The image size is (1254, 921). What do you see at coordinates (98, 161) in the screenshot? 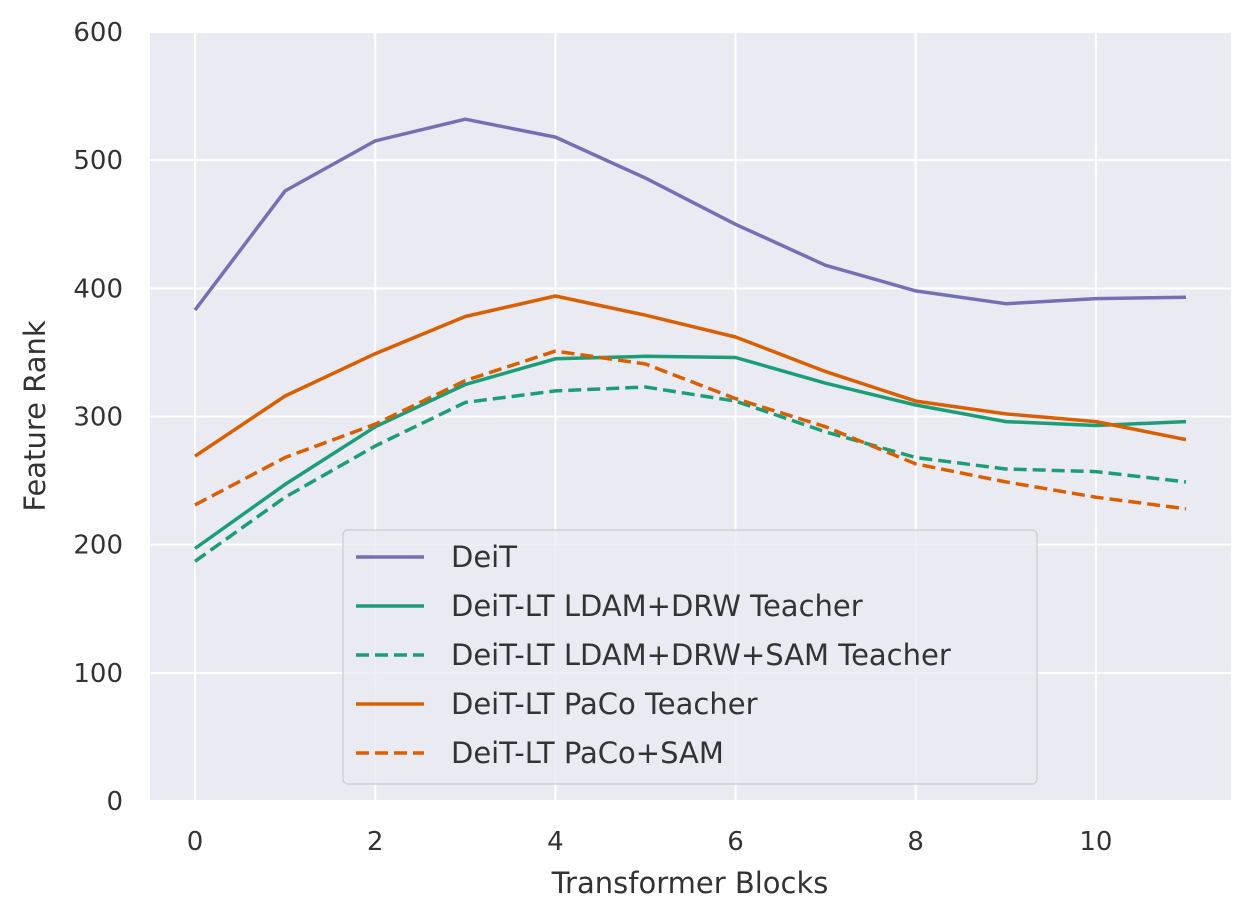
I see `y-tick-label: 500` at bounding box center [98, 161].